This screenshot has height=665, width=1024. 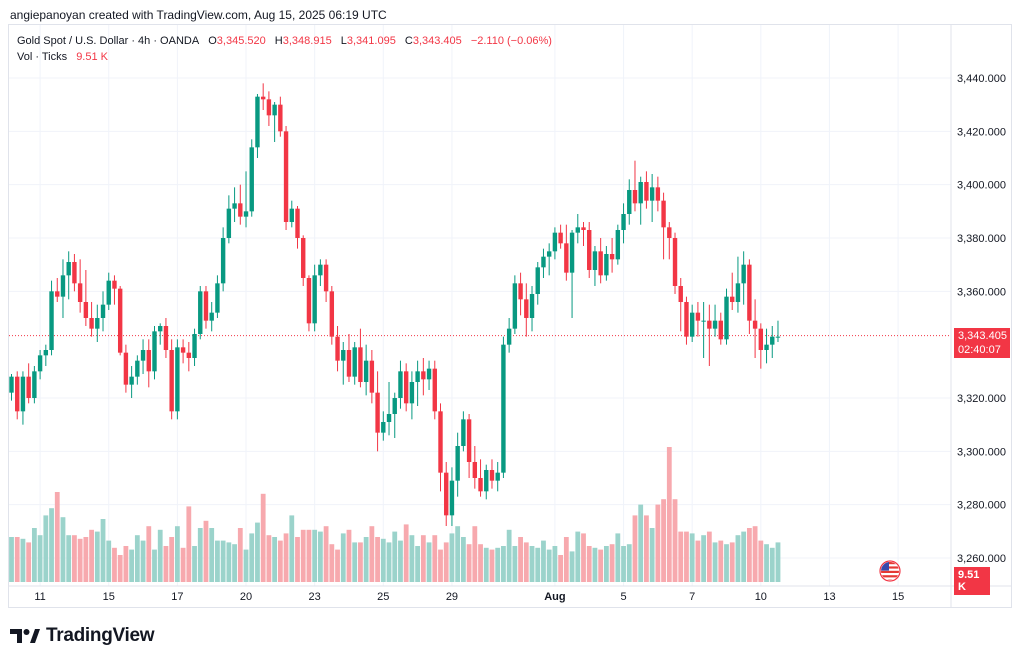 What do you see at coordinates (307, 41) in the screenshot?
I see `high-value: 3,348.915` at bounding box center [307, 41].